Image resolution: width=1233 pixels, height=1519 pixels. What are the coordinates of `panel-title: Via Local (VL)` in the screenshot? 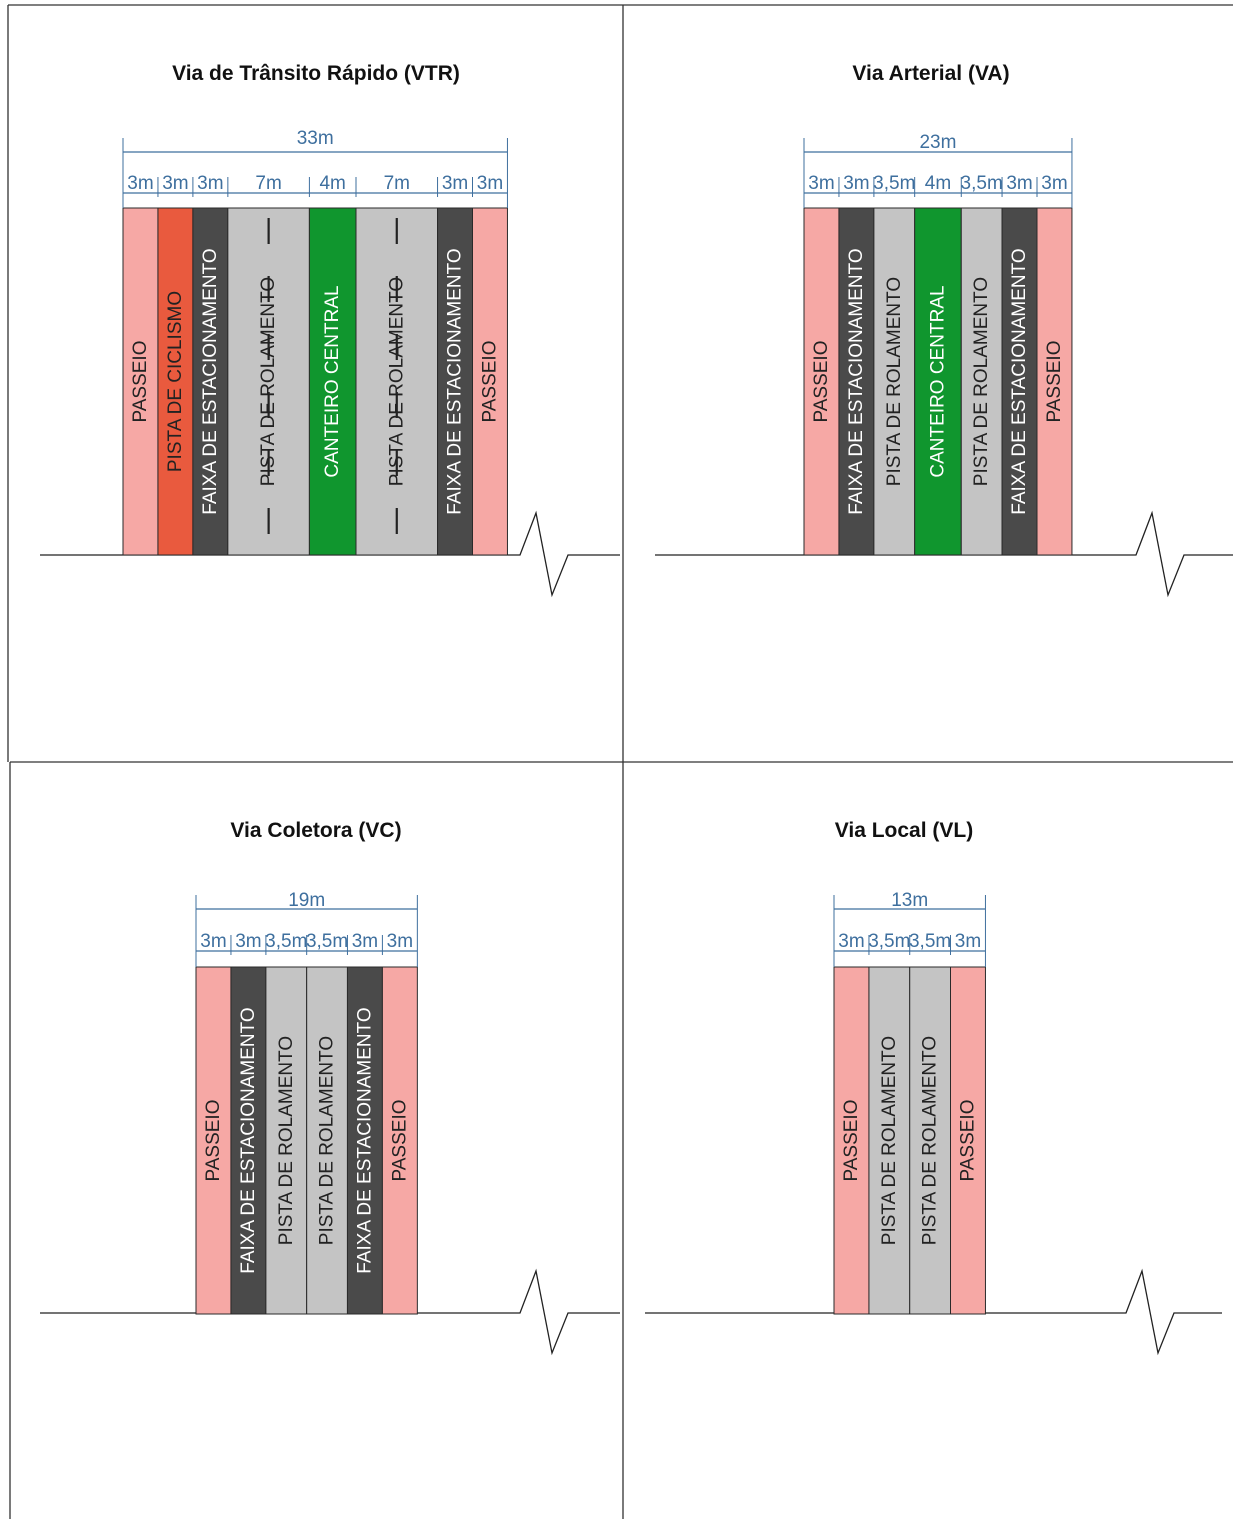 It's located at (904, 830).